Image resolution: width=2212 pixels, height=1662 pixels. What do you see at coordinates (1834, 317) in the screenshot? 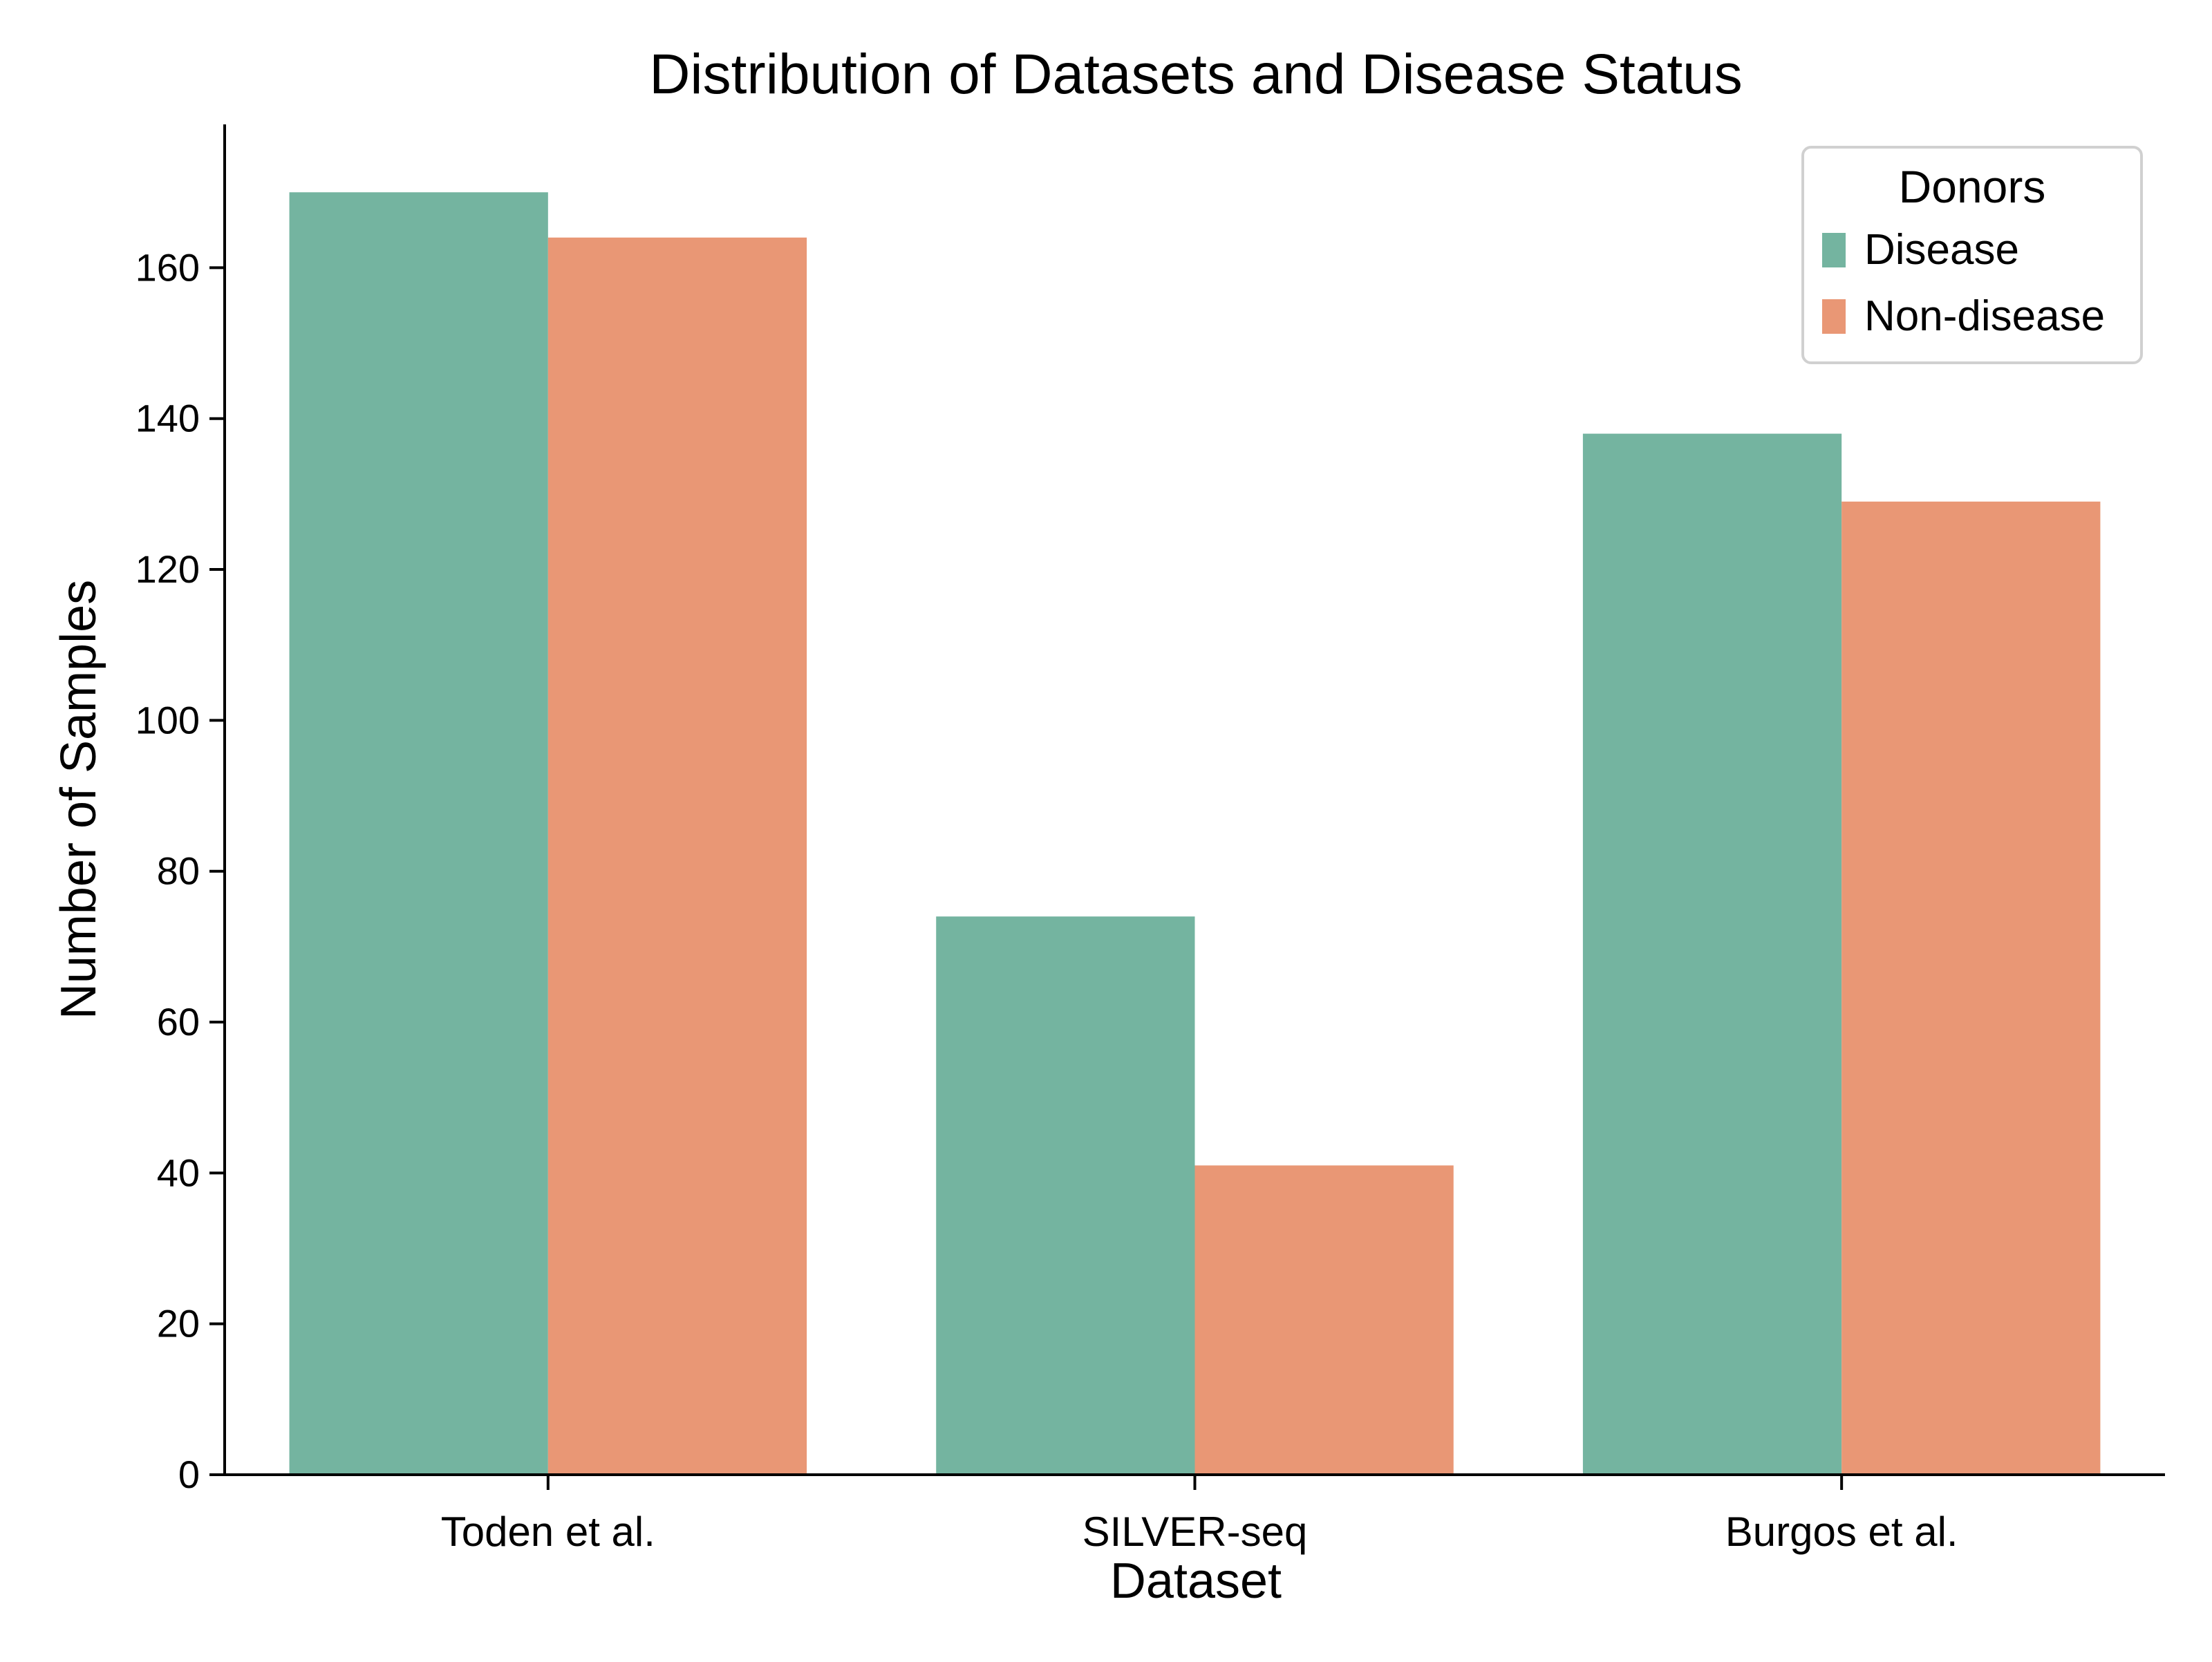
I see `legend-swatch-non-disease` at bounding box center [1834, 317].